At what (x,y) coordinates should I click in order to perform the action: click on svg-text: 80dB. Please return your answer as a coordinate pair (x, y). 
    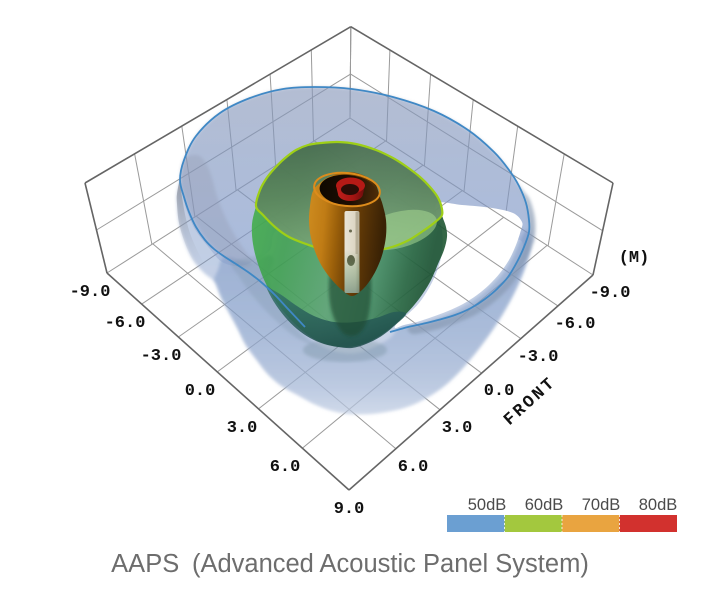
    Looking at the image, I should click on (658, 505).